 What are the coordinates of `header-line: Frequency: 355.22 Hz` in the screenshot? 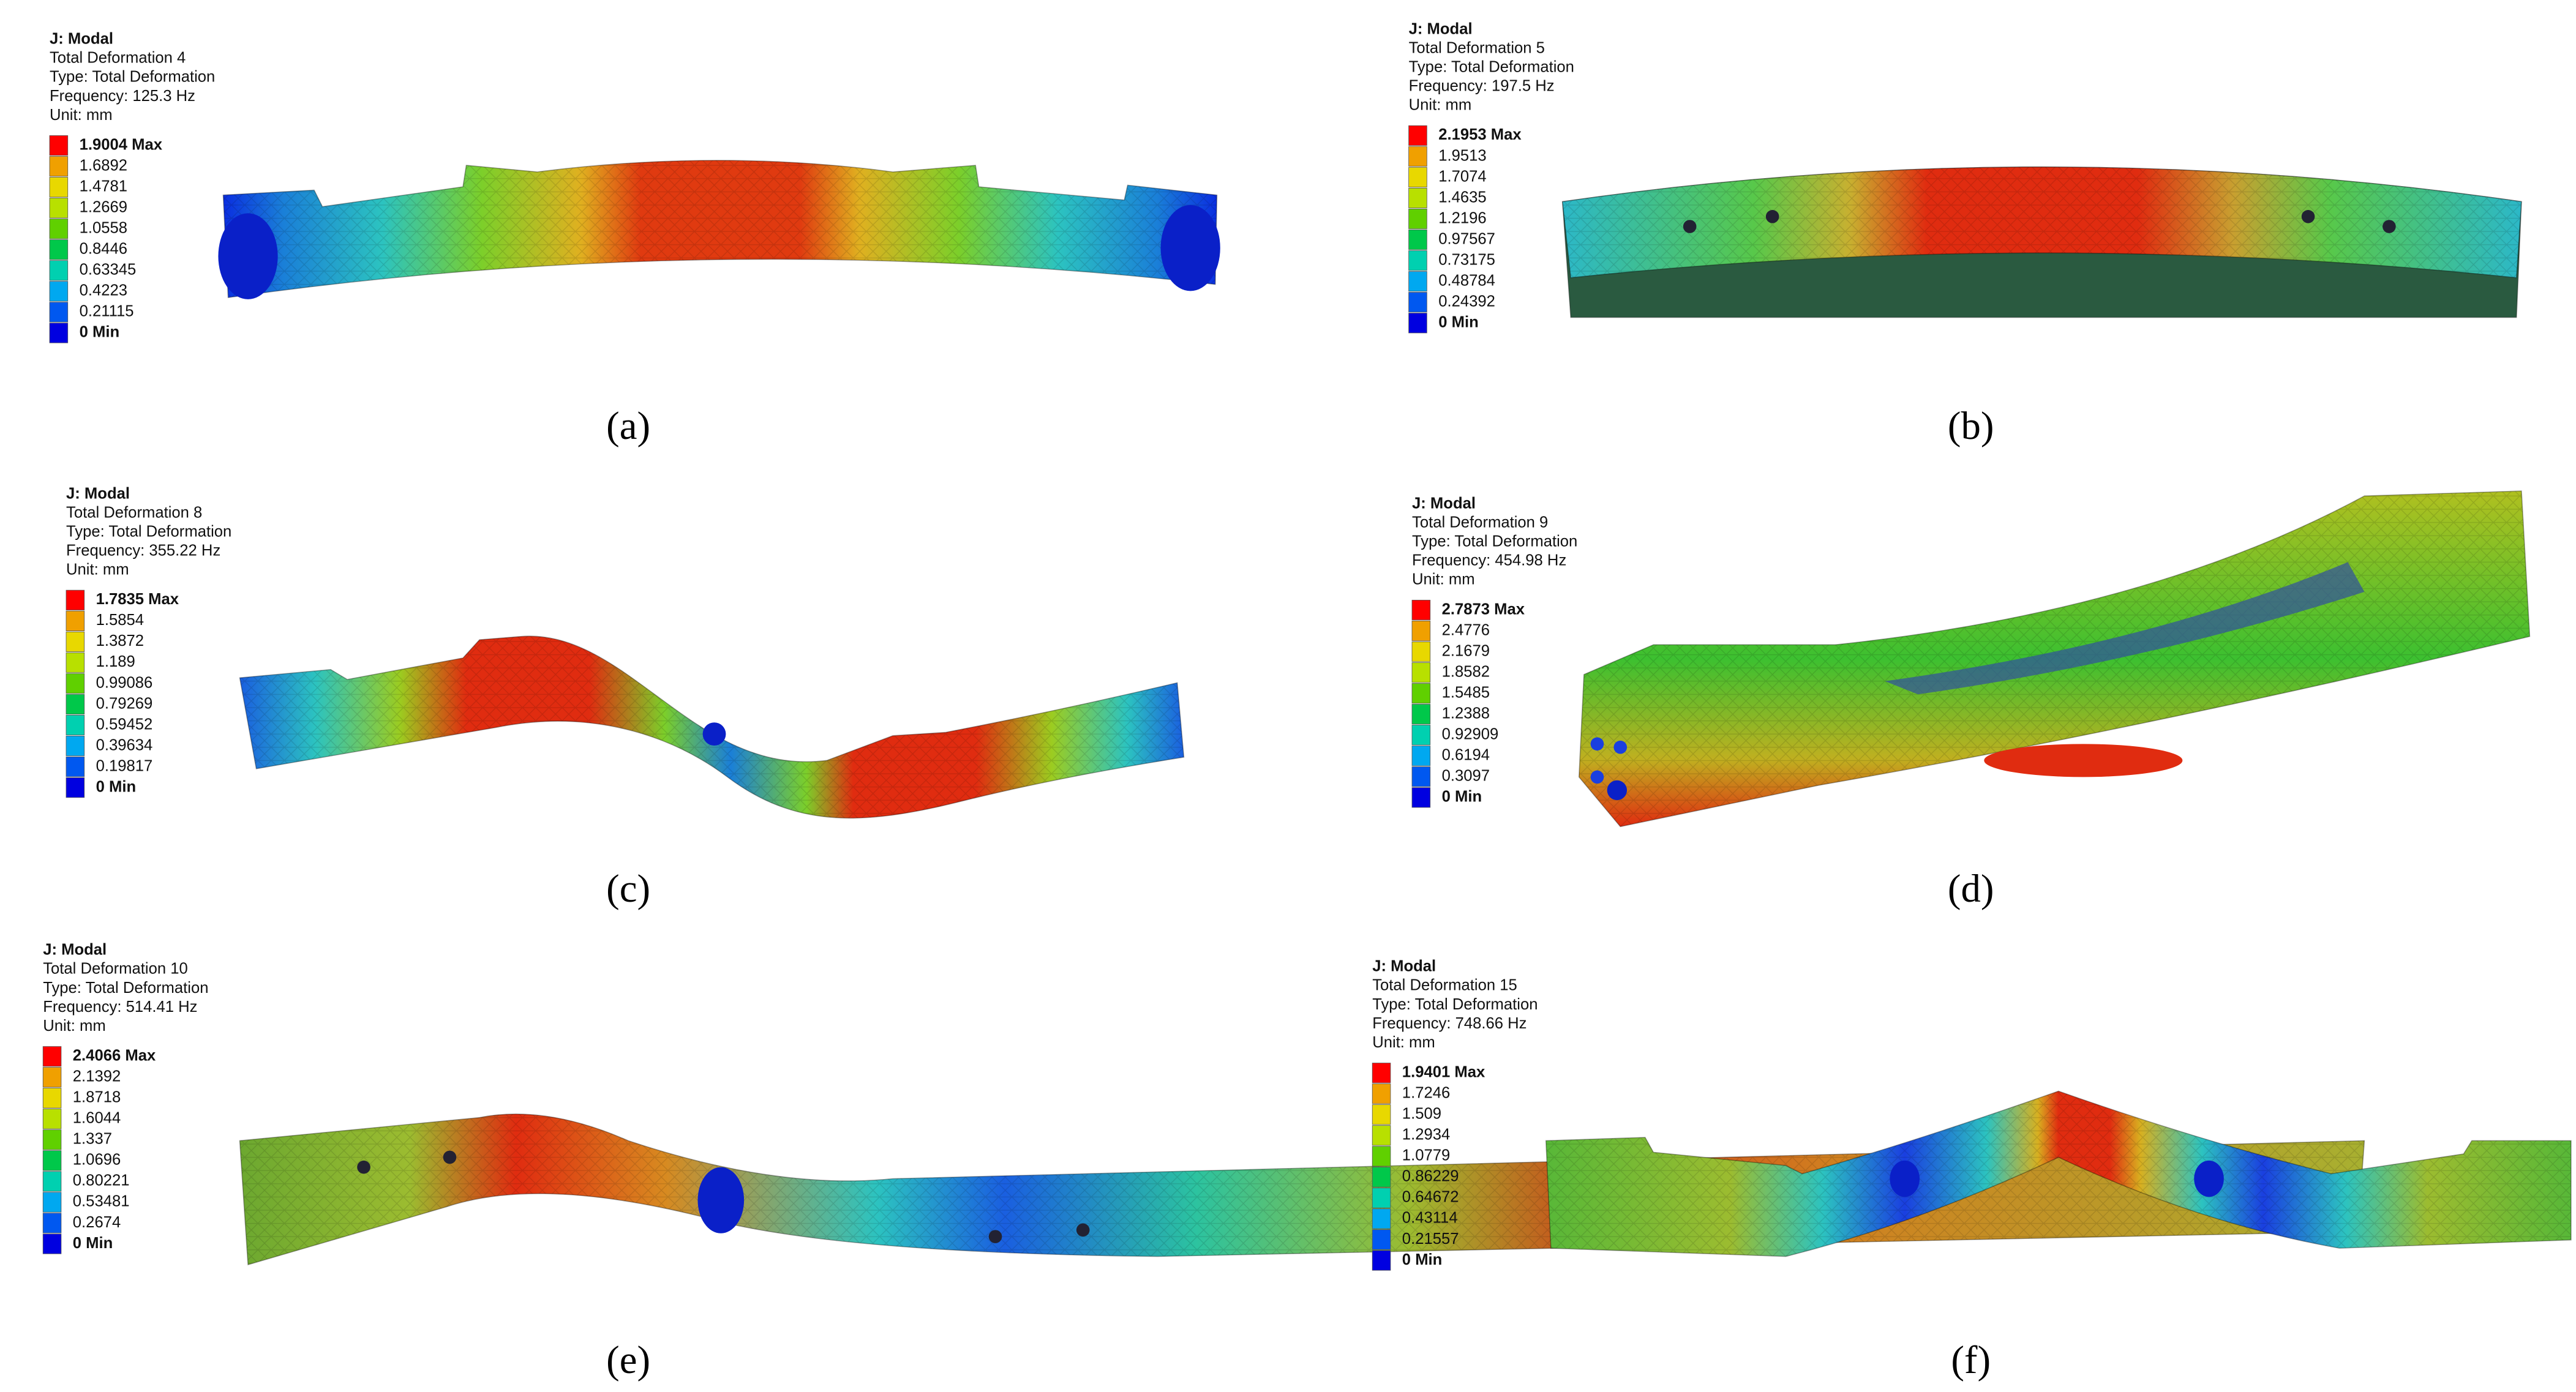 It's located at (143, 550).